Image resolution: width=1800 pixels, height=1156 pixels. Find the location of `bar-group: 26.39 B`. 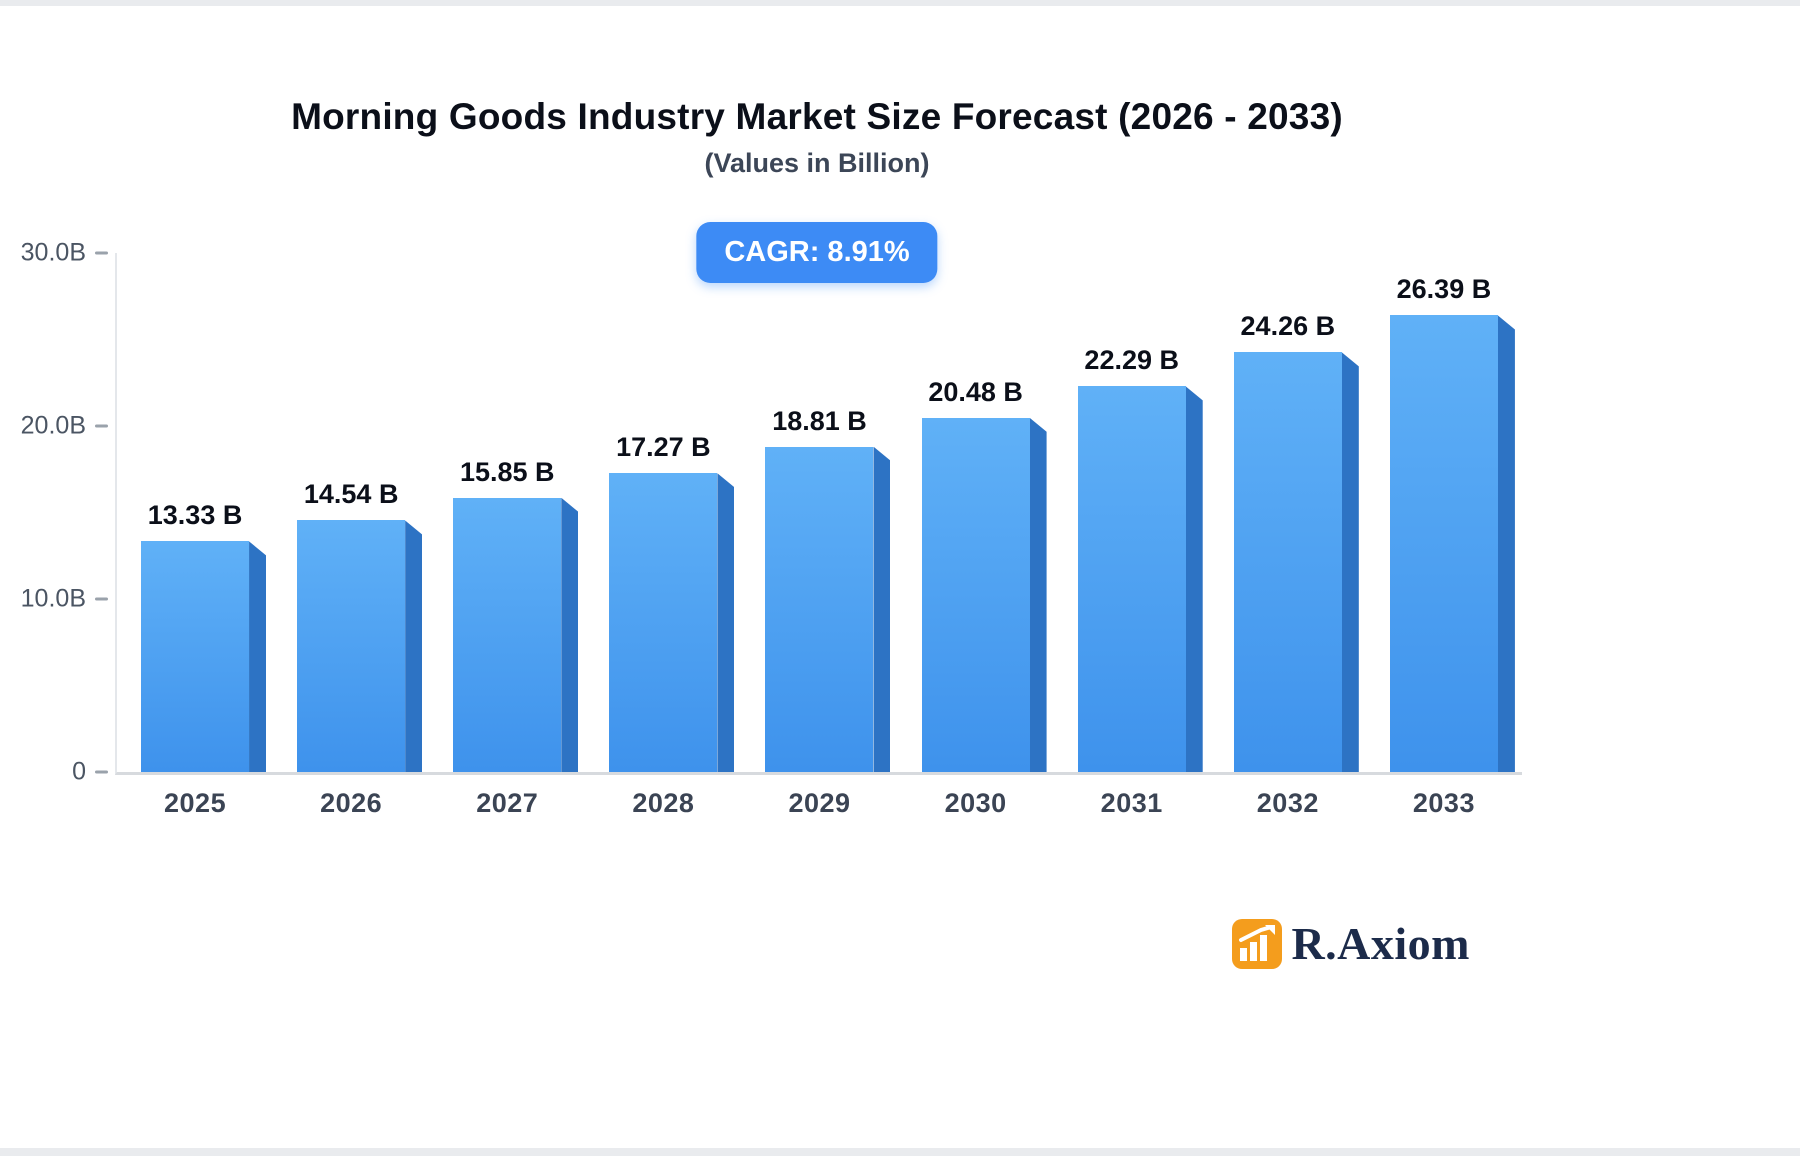

bar-group: 26.39 B is located at coordinates (1444, 512).